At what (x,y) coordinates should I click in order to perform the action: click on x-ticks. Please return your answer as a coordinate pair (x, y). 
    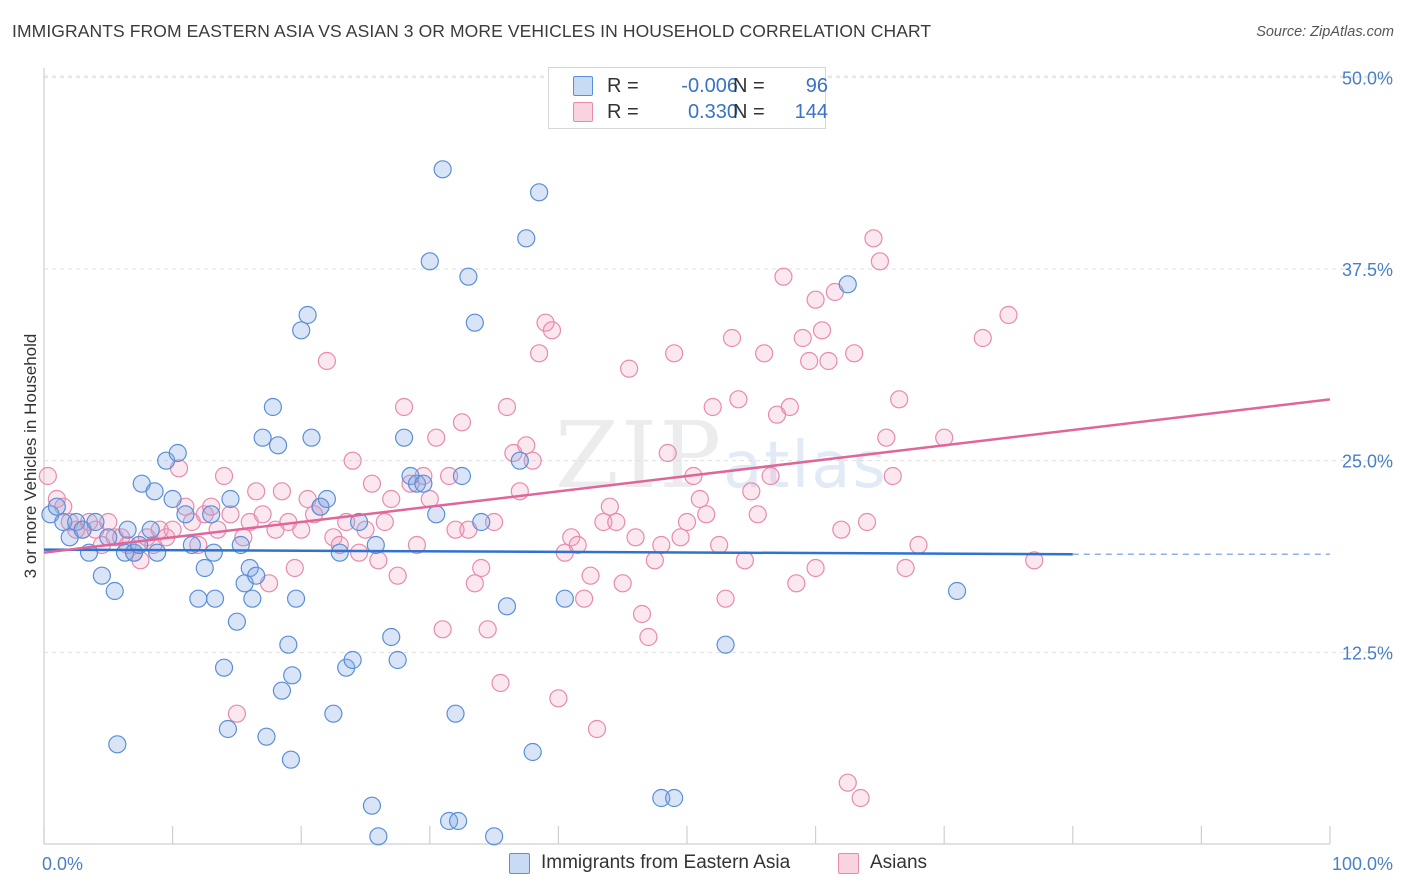
    Looking at the image, I should click on (687, 835).